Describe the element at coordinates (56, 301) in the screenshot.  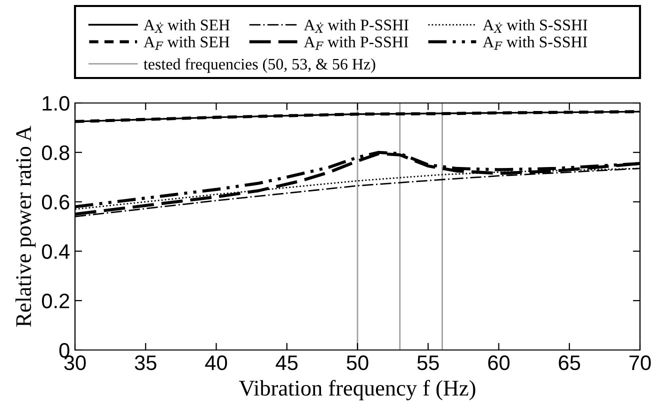
I see `y-tick-label: 0.2` at that location.